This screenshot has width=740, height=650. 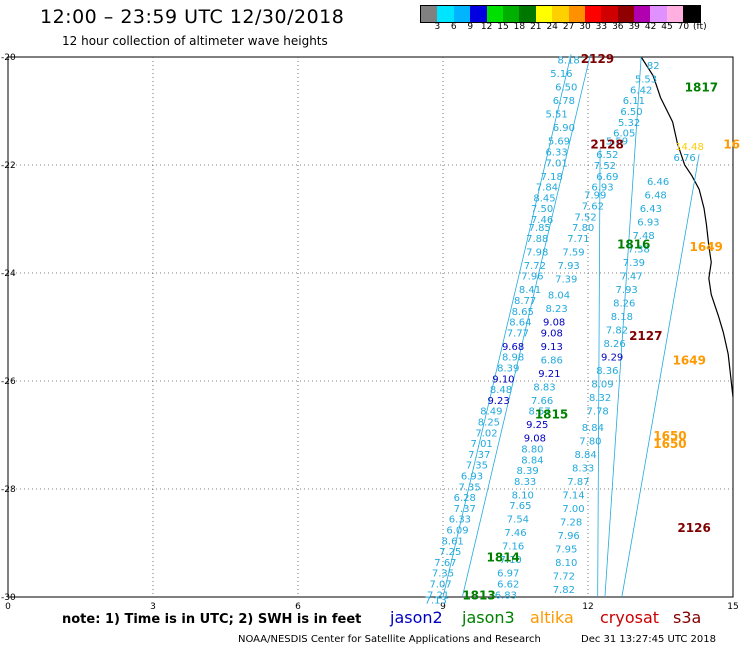 What do you see at coordinates (552, 177) in the screenshot?
I see `wave-height-value: 7.18` at bounding box center [552, 177].